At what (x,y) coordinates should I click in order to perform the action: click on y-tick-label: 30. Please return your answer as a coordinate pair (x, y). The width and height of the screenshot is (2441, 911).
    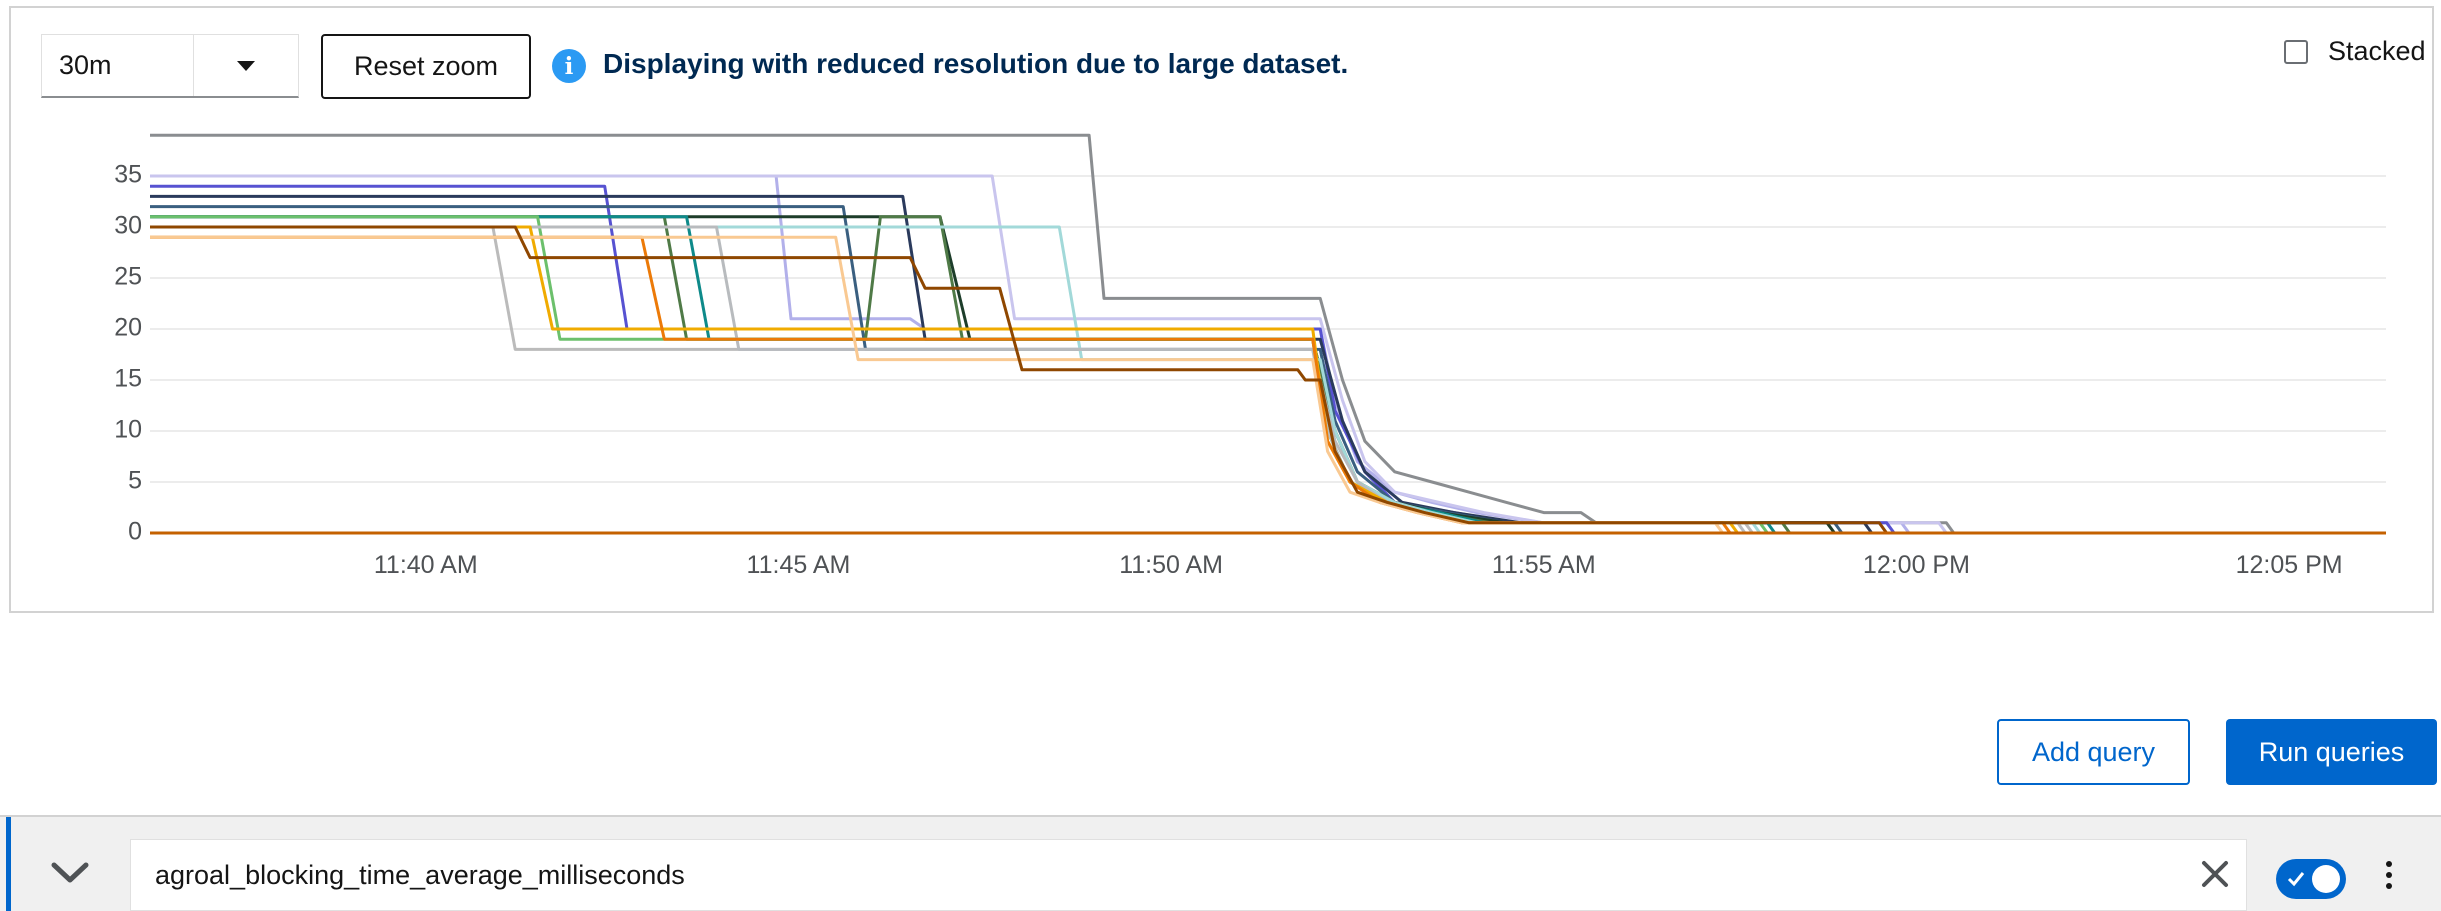
    Looking at the image, I should click on (128, 226).